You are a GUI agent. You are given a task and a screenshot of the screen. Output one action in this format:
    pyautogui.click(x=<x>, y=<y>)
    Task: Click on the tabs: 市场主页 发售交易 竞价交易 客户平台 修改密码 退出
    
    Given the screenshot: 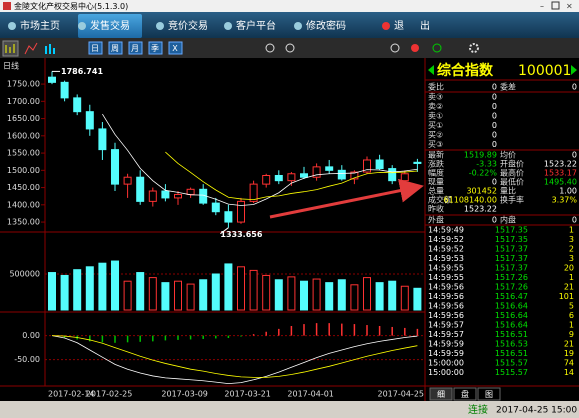 What is the action you would take?
    pyautogui.click(x=227, y=25)
    